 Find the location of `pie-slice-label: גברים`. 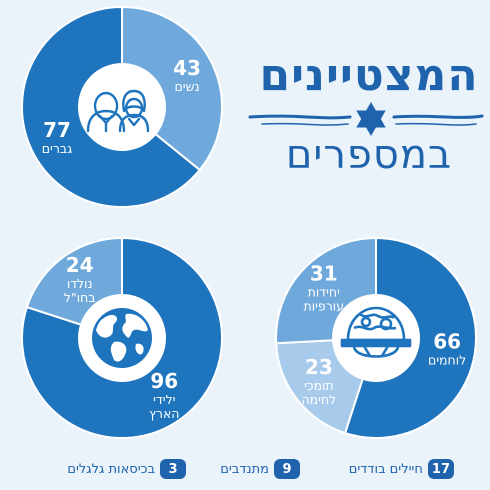

pie-slice-label: גברים is located at coordinates (57, 148).